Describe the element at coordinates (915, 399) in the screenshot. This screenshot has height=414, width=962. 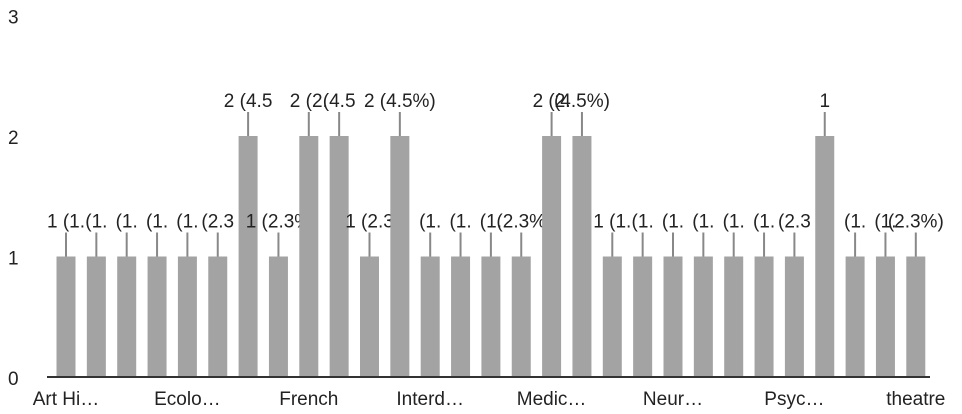
I see `x-tick-label: theatre` at that location.